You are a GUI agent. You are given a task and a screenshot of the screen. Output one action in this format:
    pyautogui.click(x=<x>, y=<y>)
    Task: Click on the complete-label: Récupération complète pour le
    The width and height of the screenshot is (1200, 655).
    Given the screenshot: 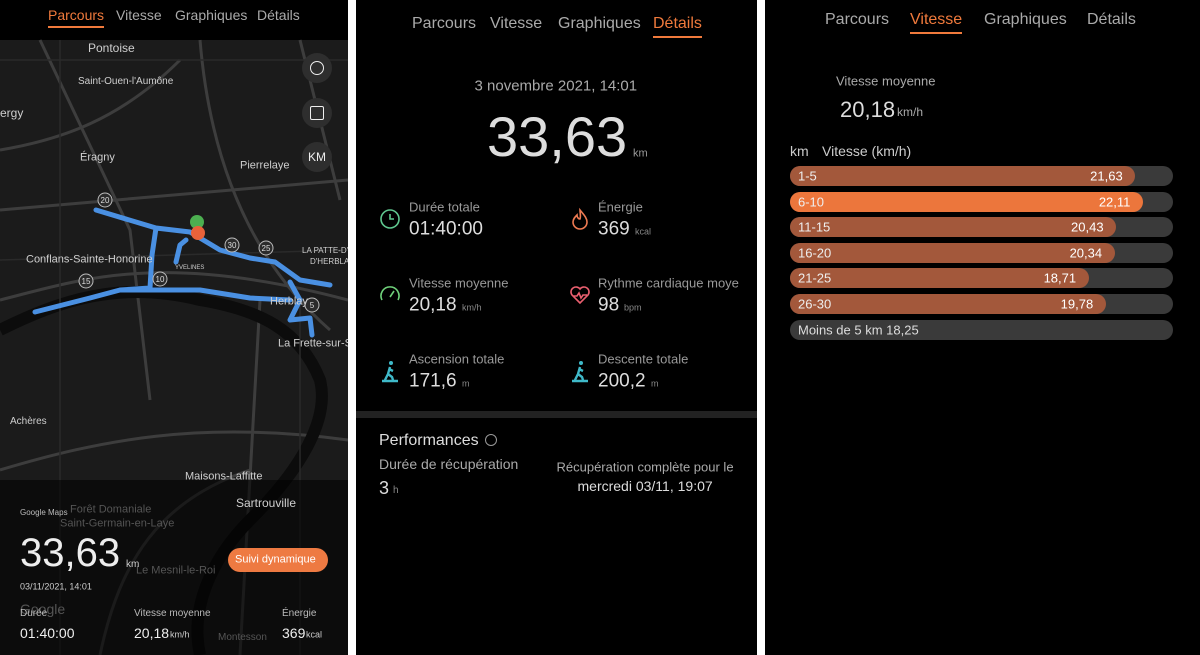 What is the action you would take?
    pyautogui.click(x=645, y=467)
    